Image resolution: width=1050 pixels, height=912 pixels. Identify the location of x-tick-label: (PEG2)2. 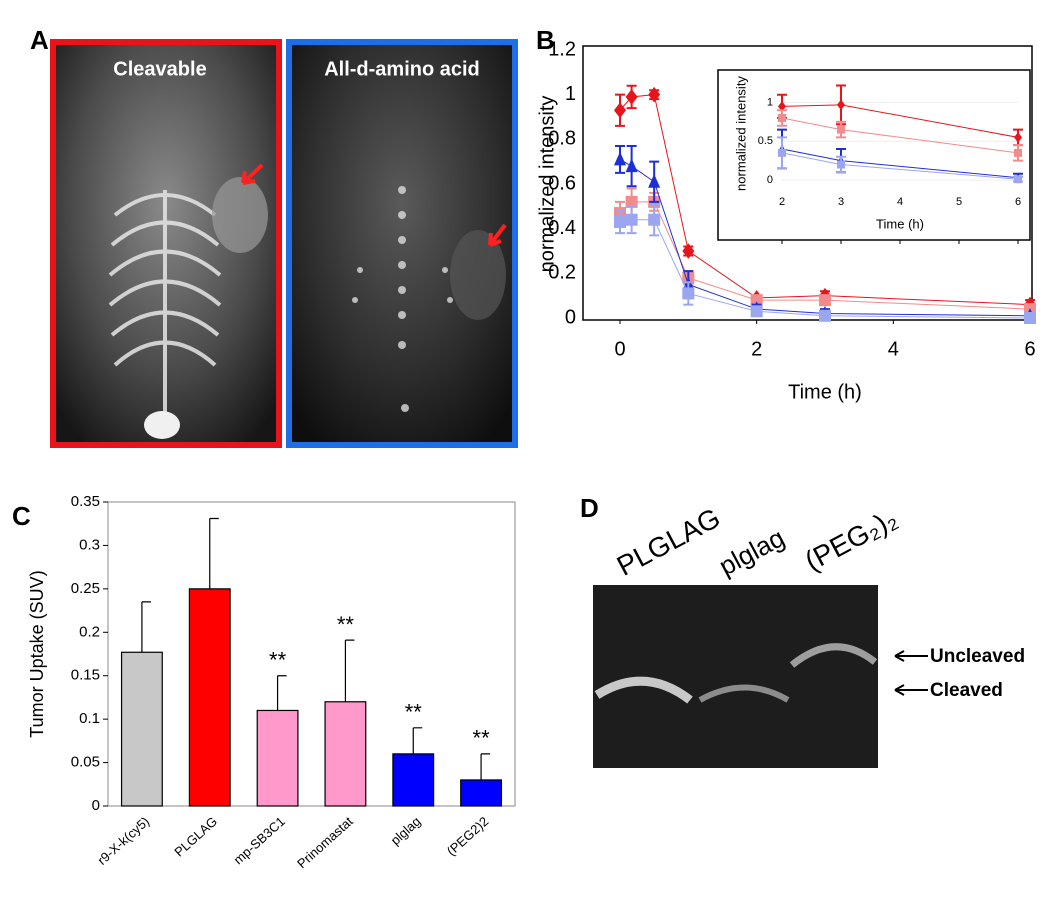
(468, 836).